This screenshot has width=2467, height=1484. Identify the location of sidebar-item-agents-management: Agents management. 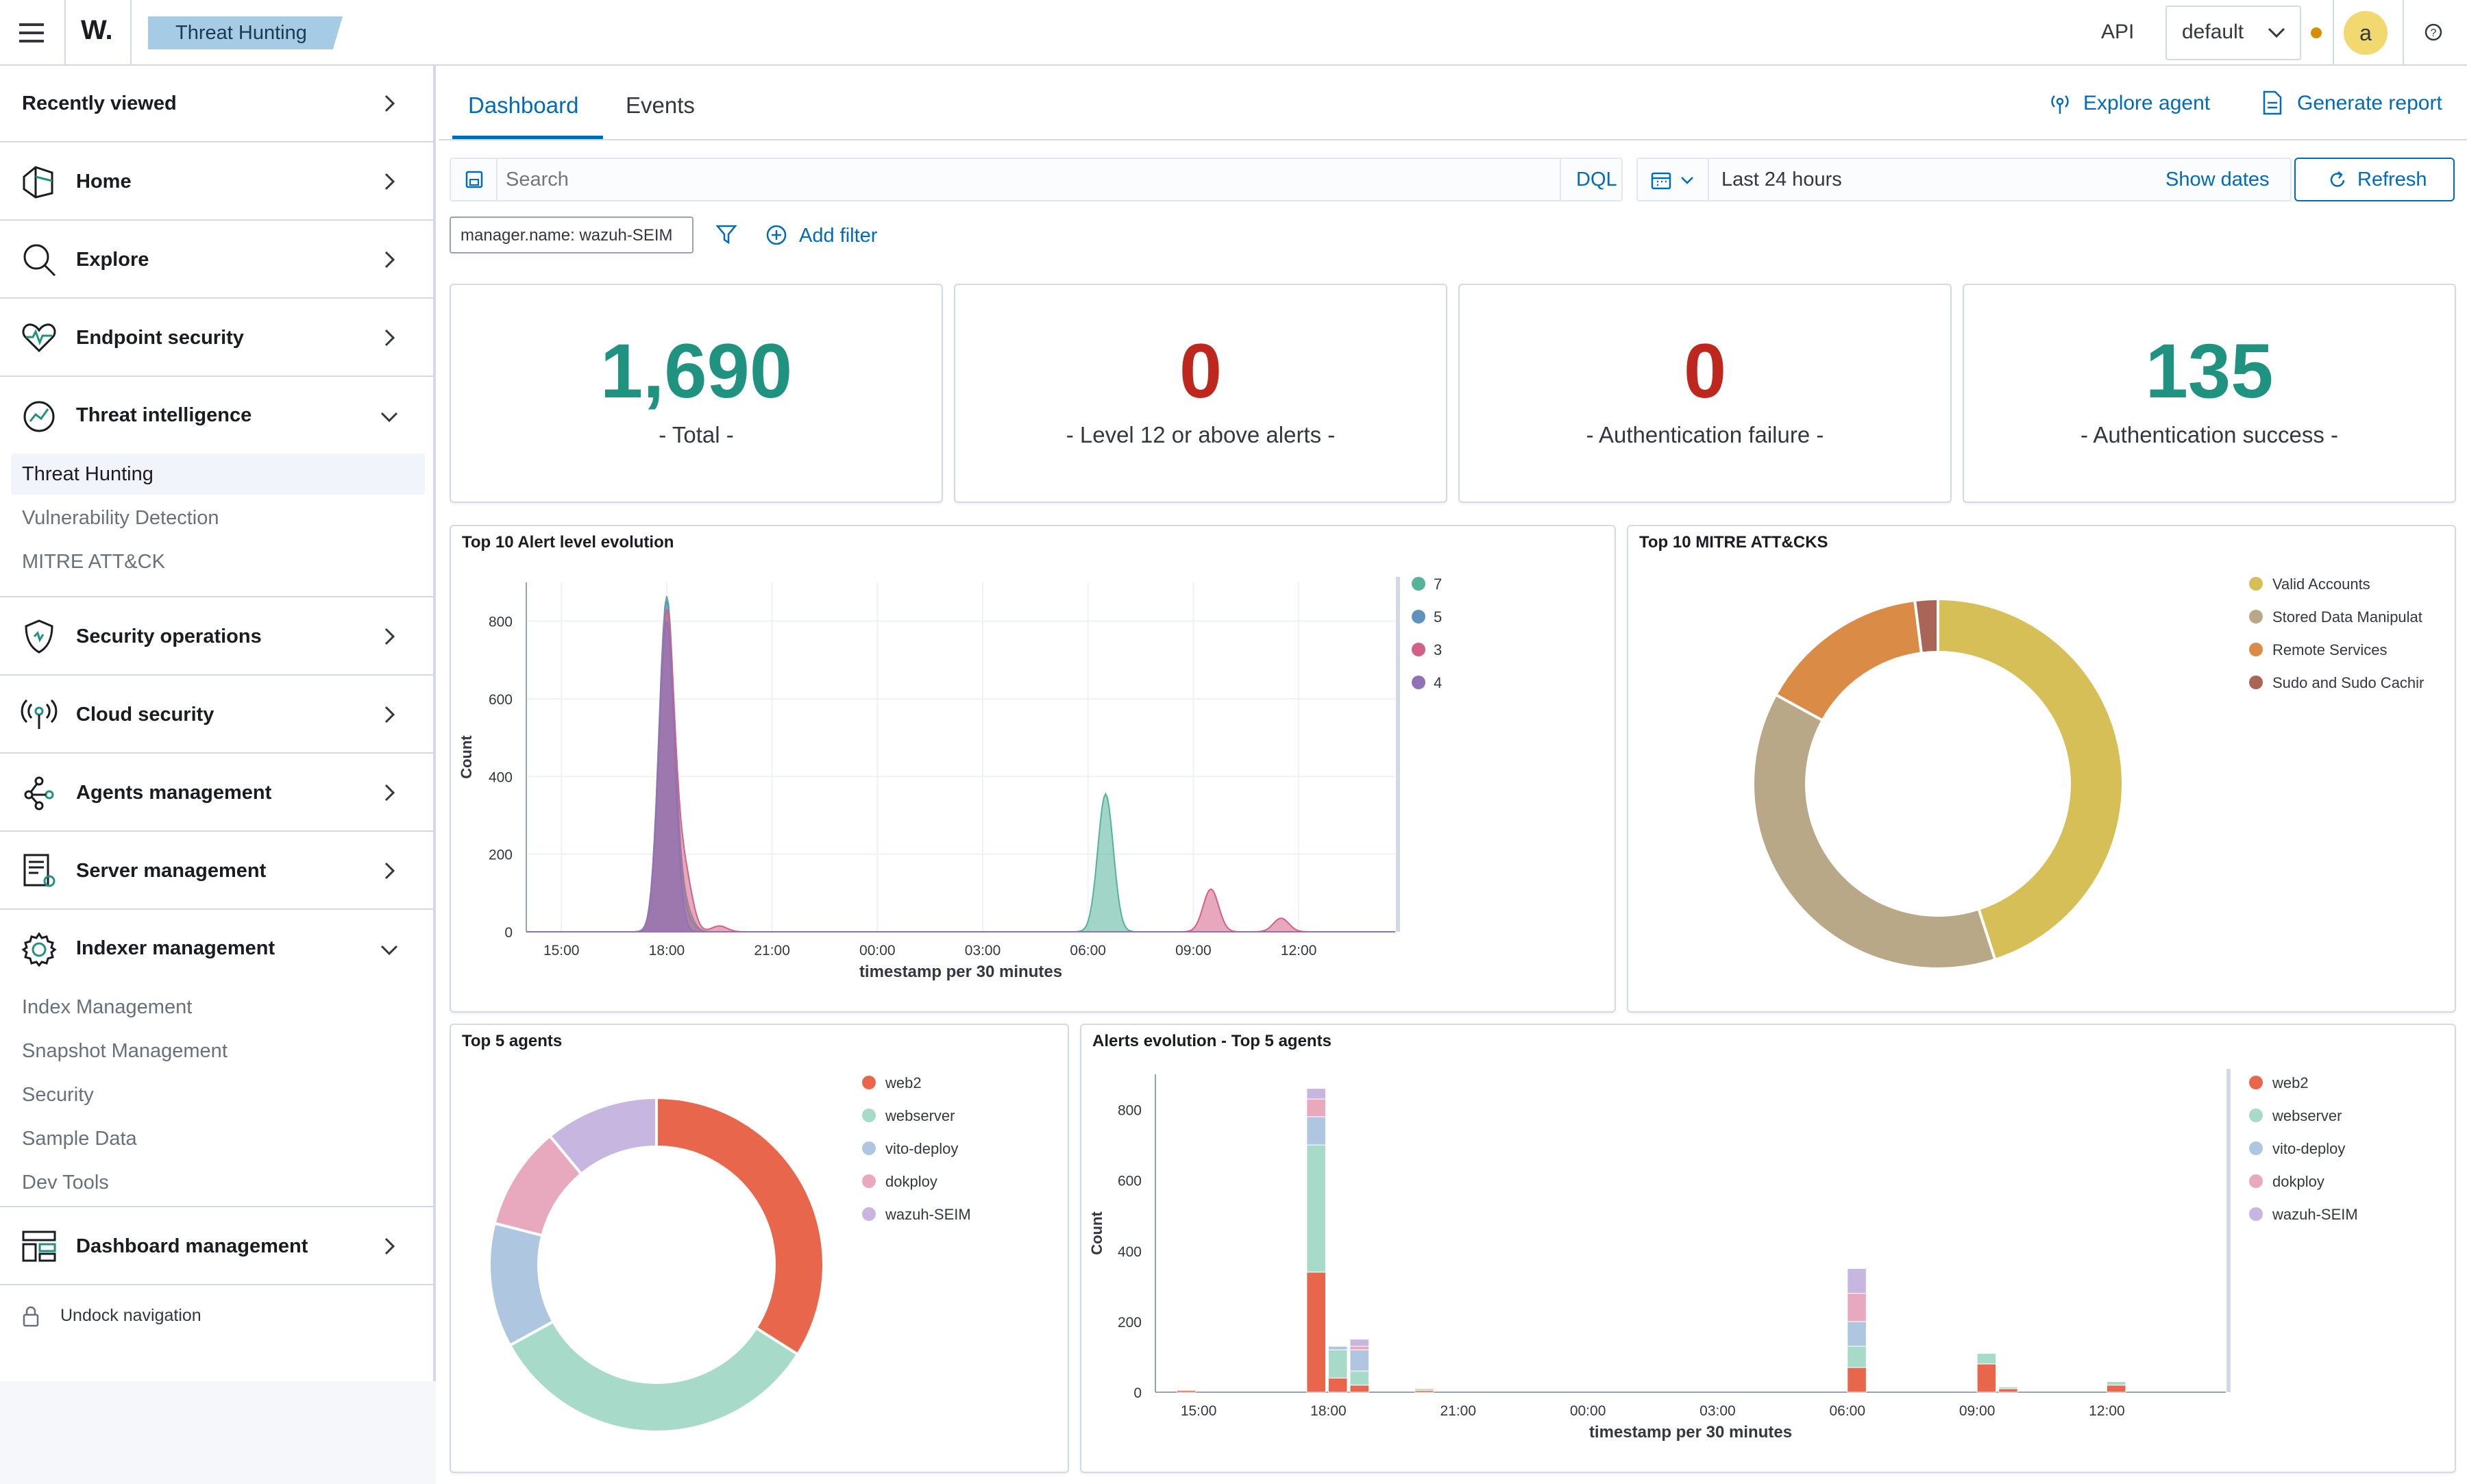
(216, 794).